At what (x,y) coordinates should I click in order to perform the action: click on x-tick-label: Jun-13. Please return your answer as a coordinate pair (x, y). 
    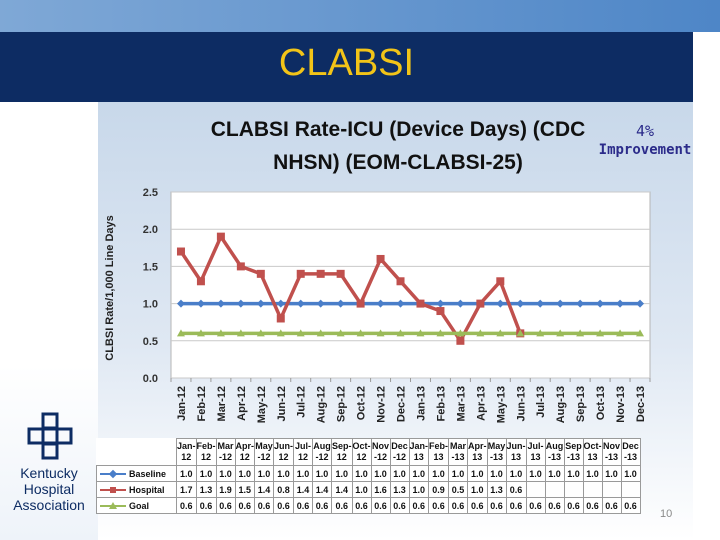
    Looking at the image, I should click on (521, 403).